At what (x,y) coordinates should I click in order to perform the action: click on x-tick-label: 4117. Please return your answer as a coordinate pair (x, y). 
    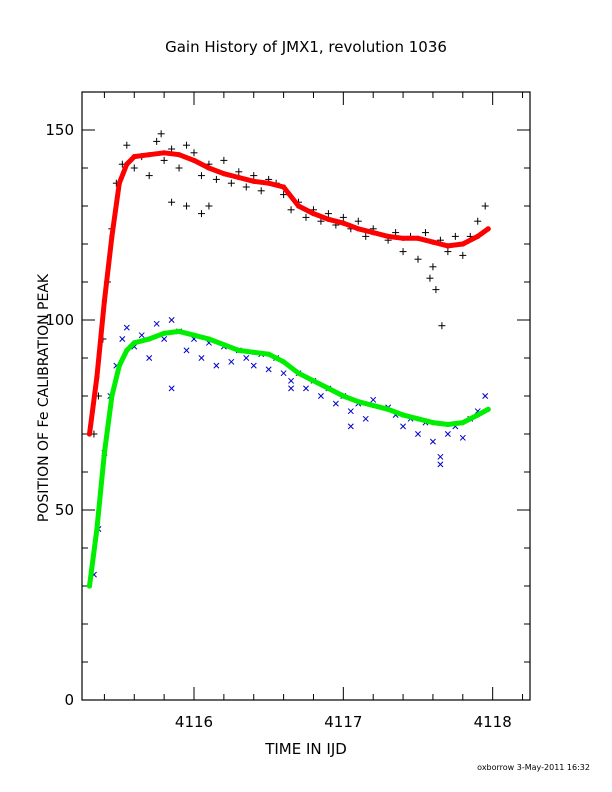
    Looking at the image, I should click on (343, 722).